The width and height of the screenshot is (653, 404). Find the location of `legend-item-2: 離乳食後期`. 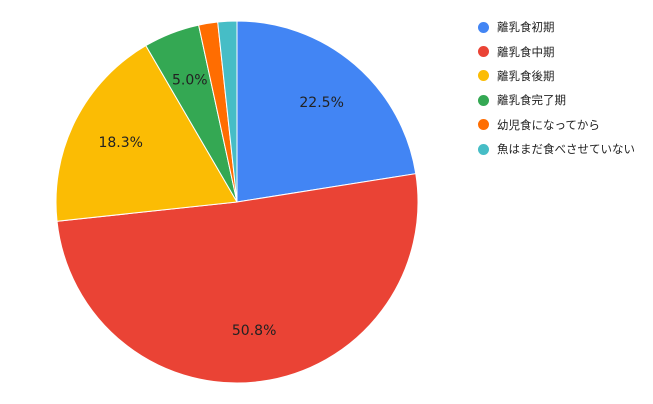

legend-item-2: 離乳食後期 is located at coordinates (556, 76).